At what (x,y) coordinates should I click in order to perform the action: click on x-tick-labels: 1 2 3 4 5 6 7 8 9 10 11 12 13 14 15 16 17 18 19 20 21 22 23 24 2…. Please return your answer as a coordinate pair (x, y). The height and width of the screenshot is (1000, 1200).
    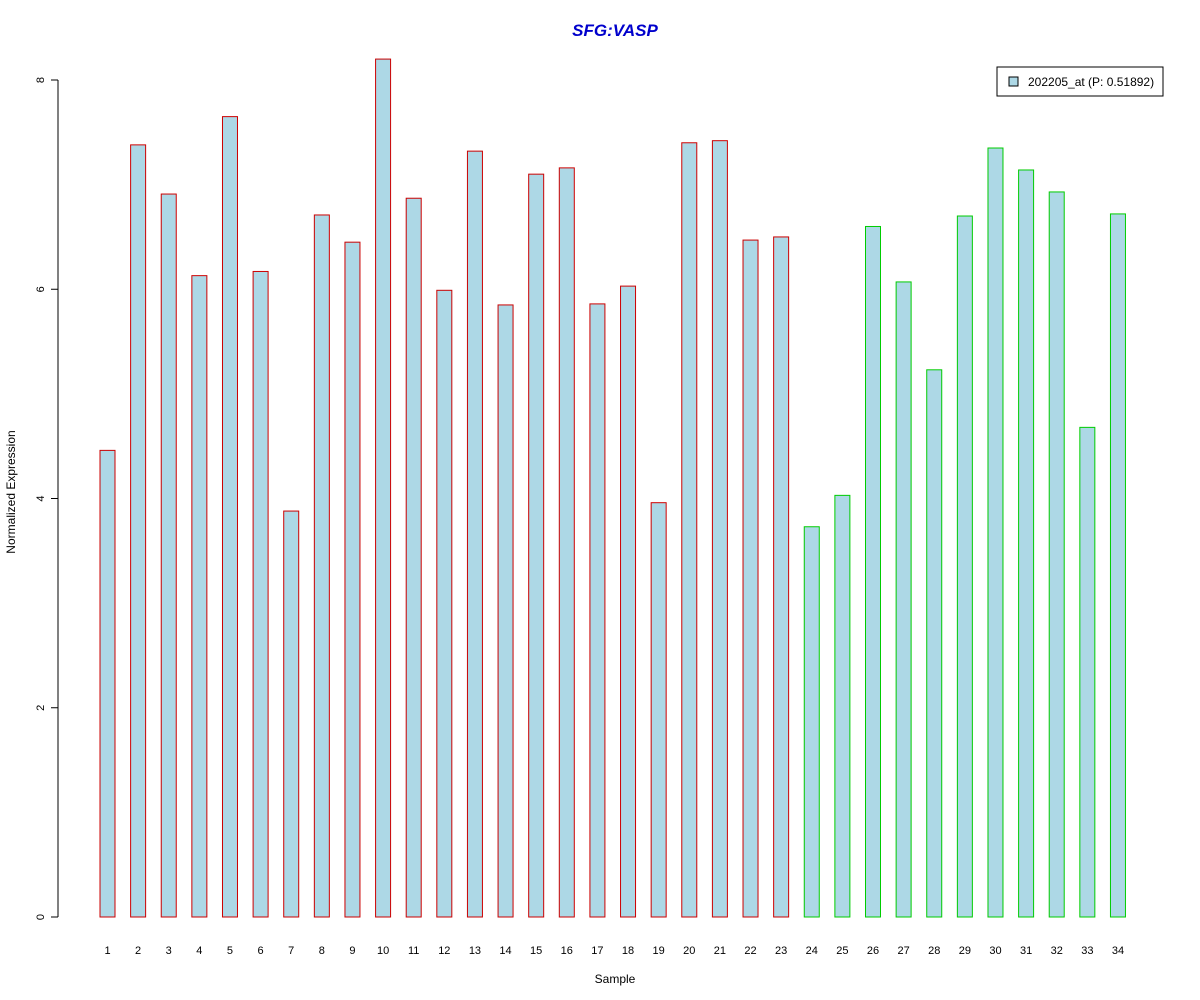
    Looking at the image, I should click on (614, 951).